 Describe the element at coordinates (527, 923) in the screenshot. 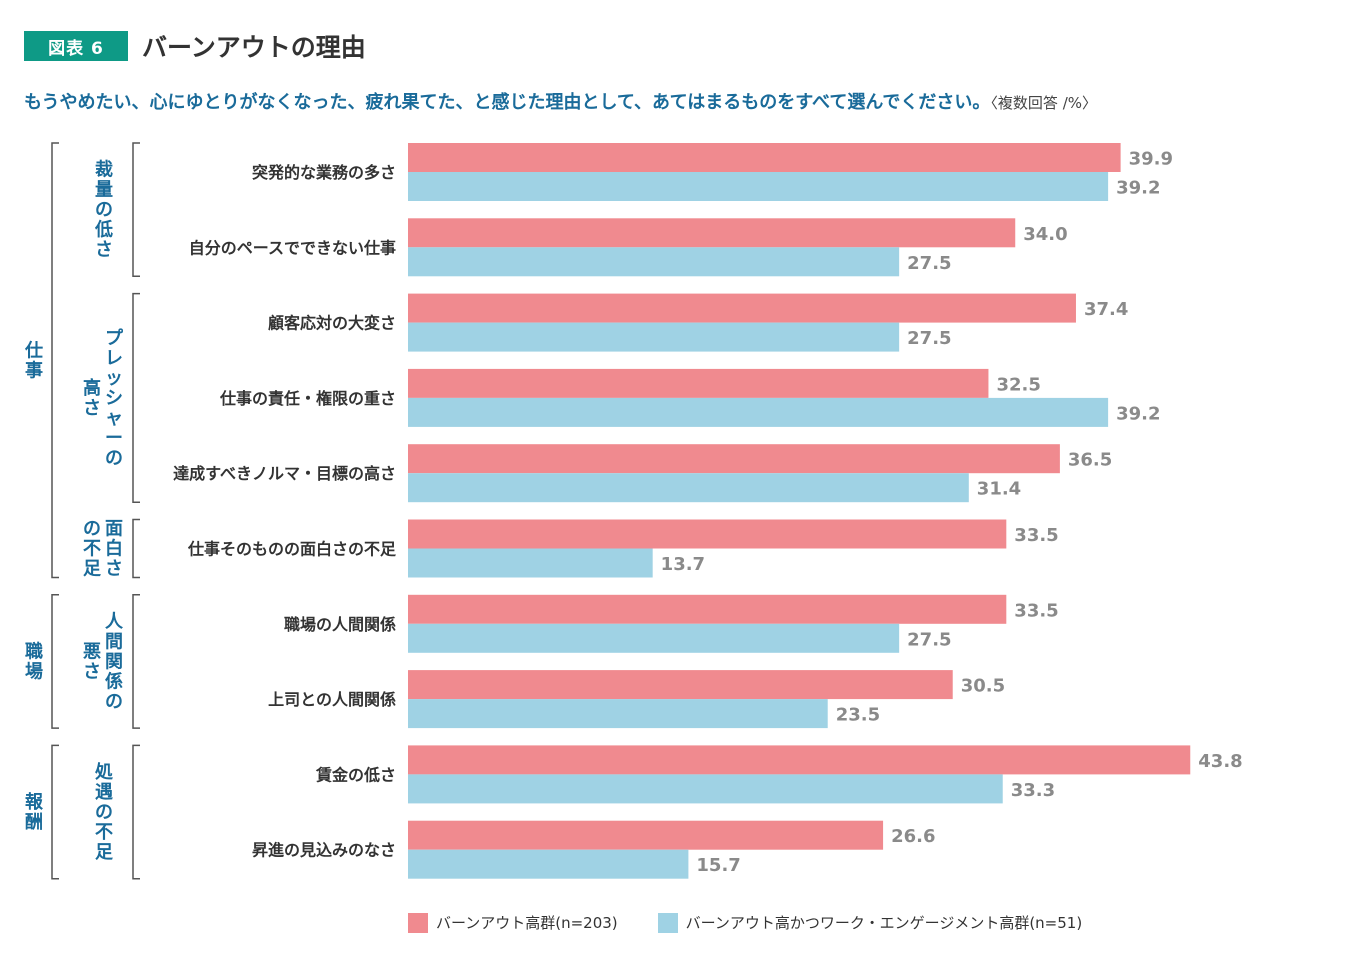

I see `legend-label-series1: バーンアウト高群(n=203)` at that location.